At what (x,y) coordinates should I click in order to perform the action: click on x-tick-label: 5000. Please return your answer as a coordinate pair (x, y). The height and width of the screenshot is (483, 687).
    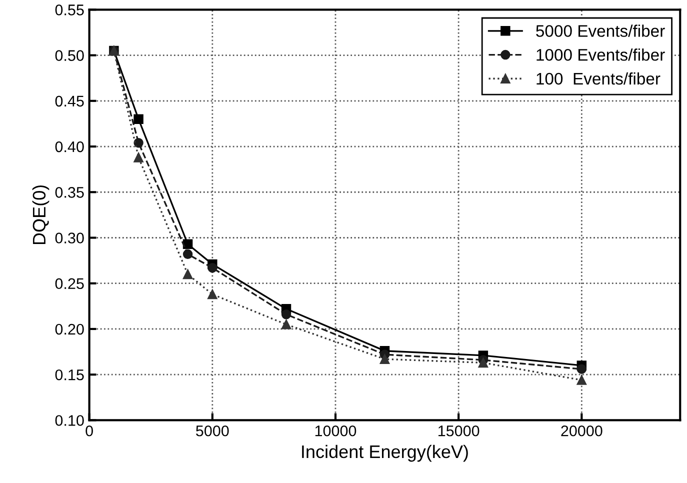
    Looking at the image, I should click on (212, 430).